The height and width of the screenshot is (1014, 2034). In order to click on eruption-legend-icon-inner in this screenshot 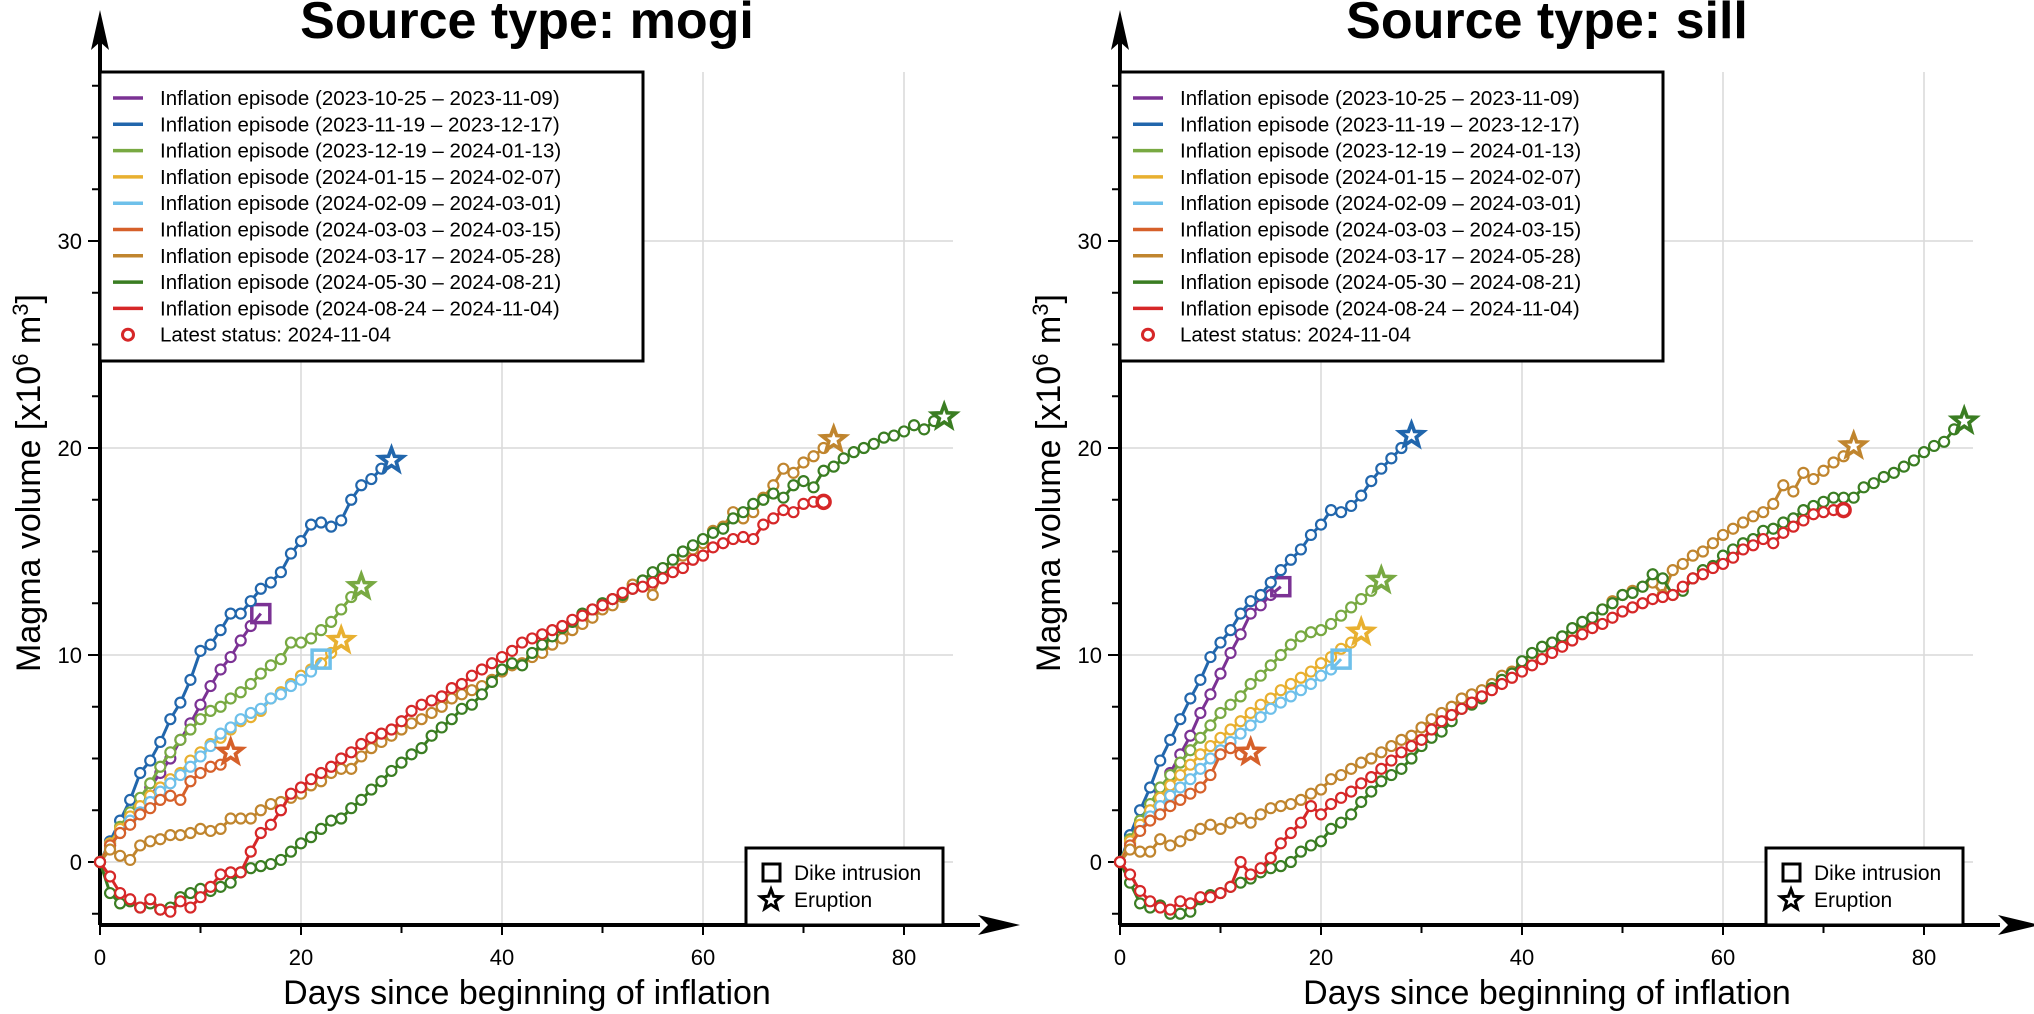, I will do `click(771, 899)`.